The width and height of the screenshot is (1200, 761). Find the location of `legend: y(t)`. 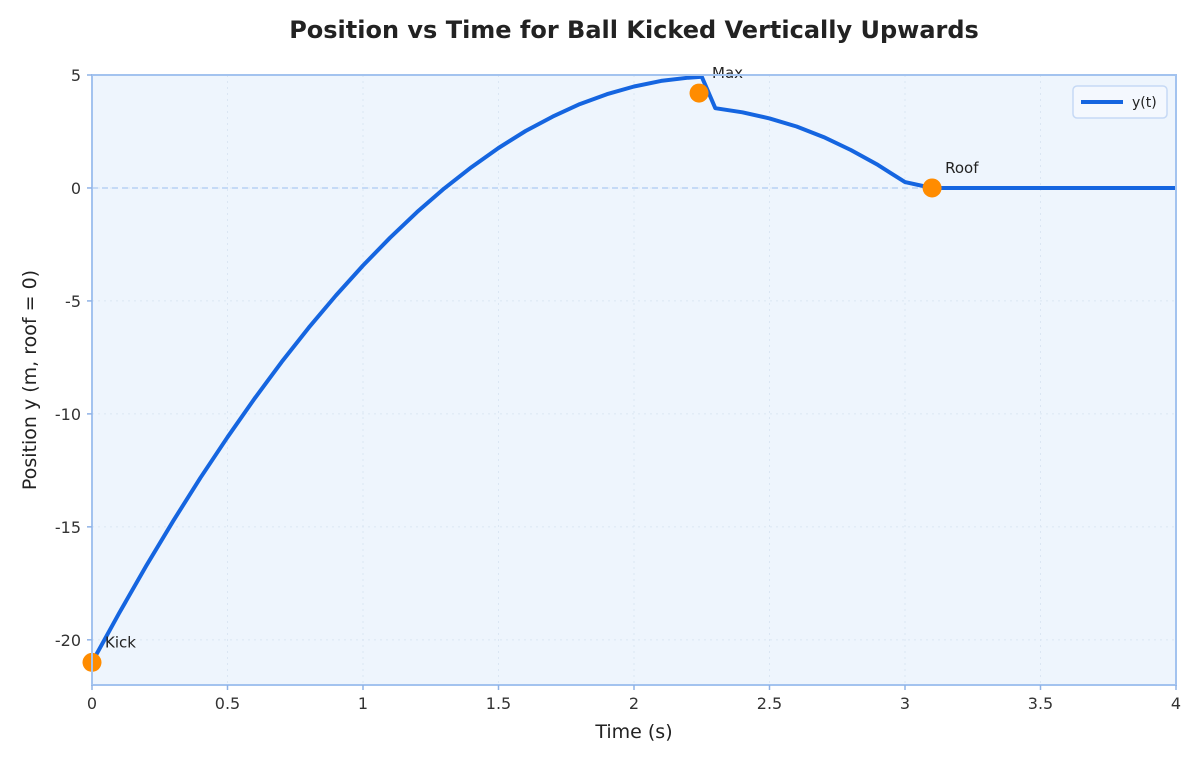

legend: y(t) is located at coordinates (1120, 102).